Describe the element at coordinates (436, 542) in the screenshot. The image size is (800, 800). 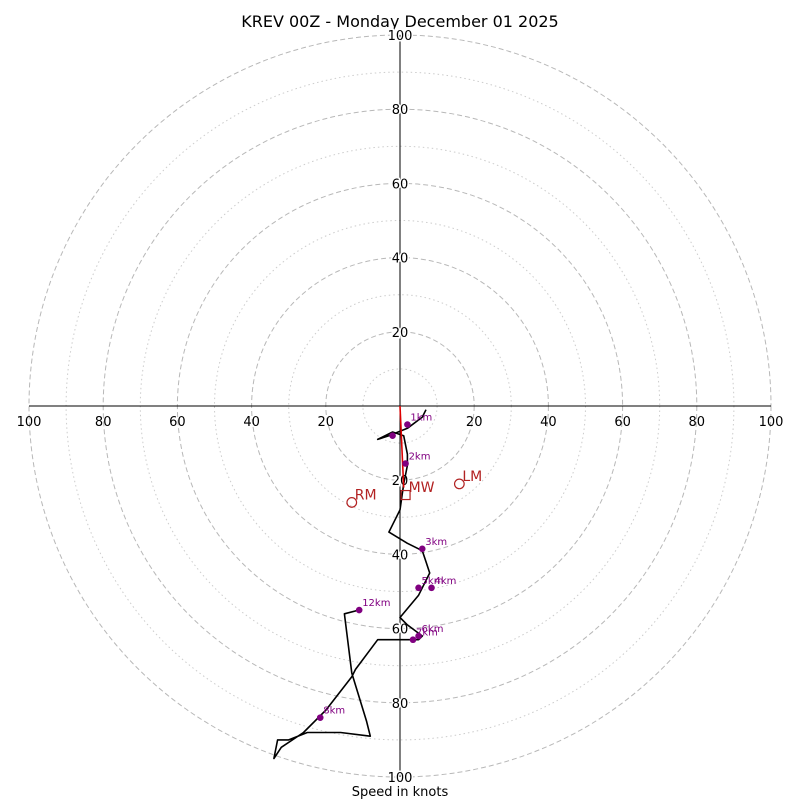
I see `height-marker-label: 3km` at that location.